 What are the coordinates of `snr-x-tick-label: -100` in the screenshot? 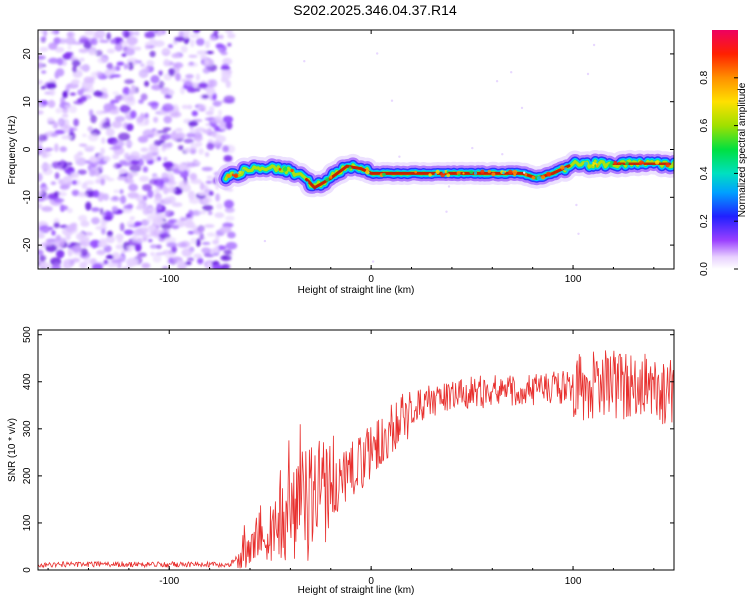 It's located at (169, 581).